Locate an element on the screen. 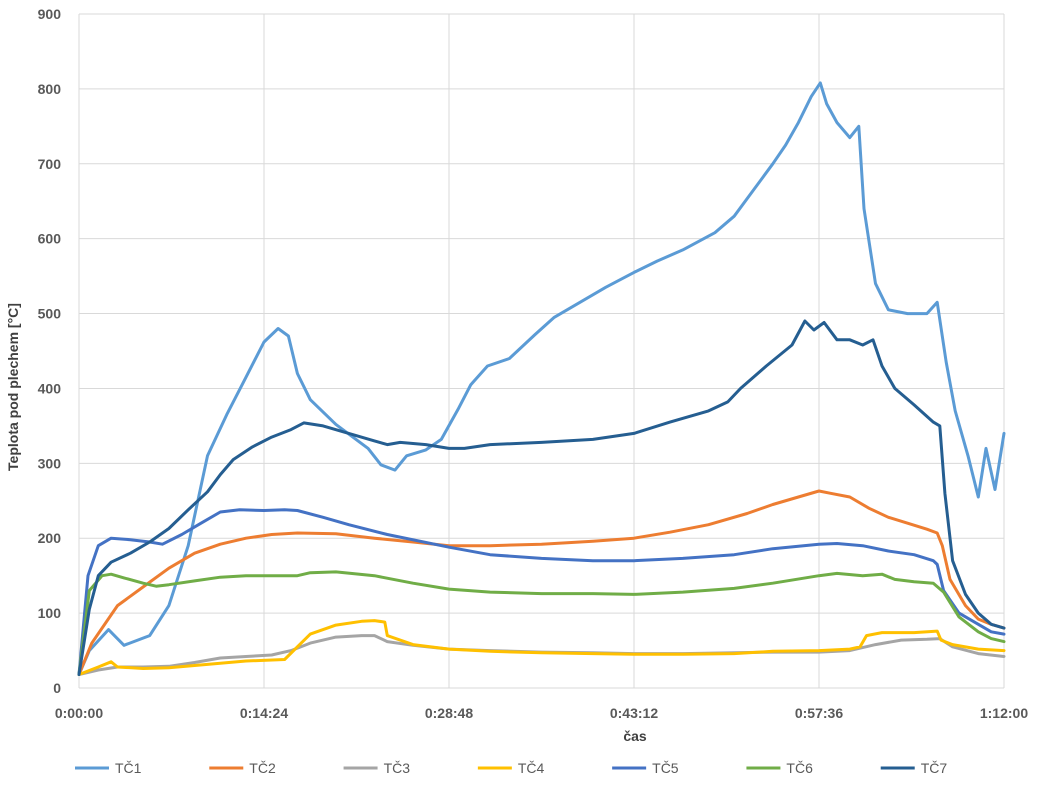 The image size is (1047, 793). y-tick-label: 700 is located at coordinates (50, 164).